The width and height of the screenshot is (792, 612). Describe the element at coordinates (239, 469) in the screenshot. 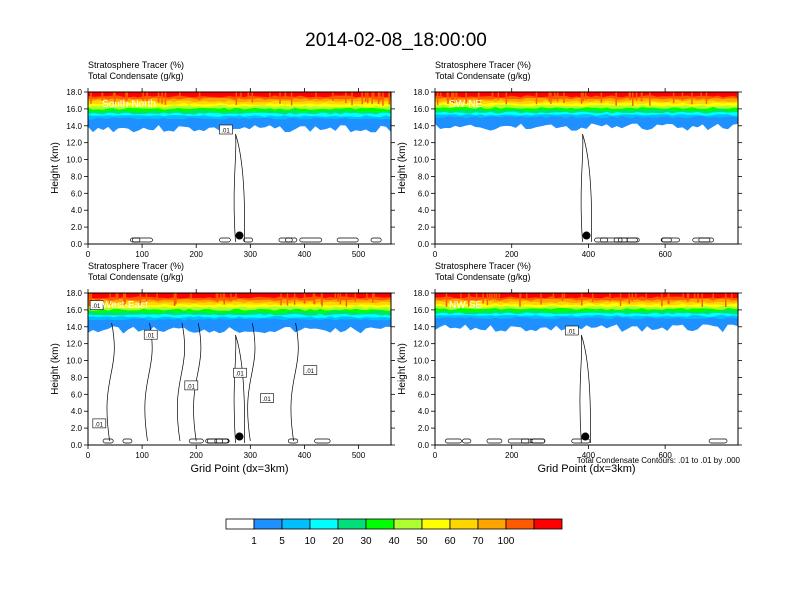

I see `x-axis-label: Grid Point (dx=3km)` at that location.